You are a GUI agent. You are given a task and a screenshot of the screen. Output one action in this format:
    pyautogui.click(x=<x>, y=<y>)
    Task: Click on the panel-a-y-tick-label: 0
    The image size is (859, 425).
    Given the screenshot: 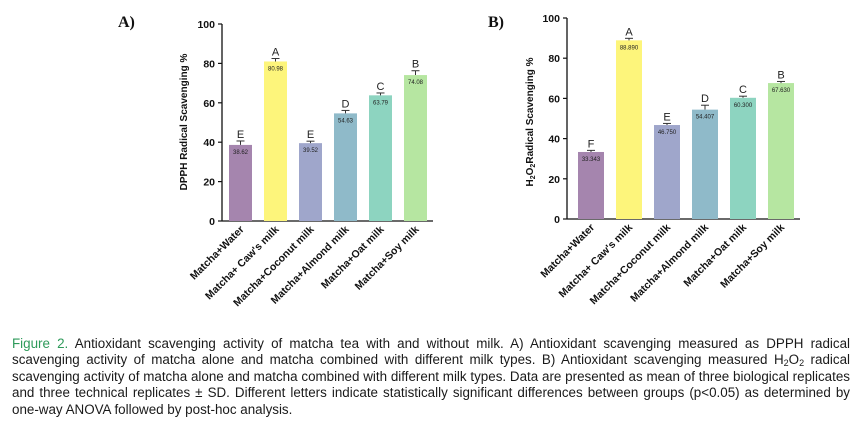 What is the action you would take?
    pyautogui.click(x=212, y=222)
    